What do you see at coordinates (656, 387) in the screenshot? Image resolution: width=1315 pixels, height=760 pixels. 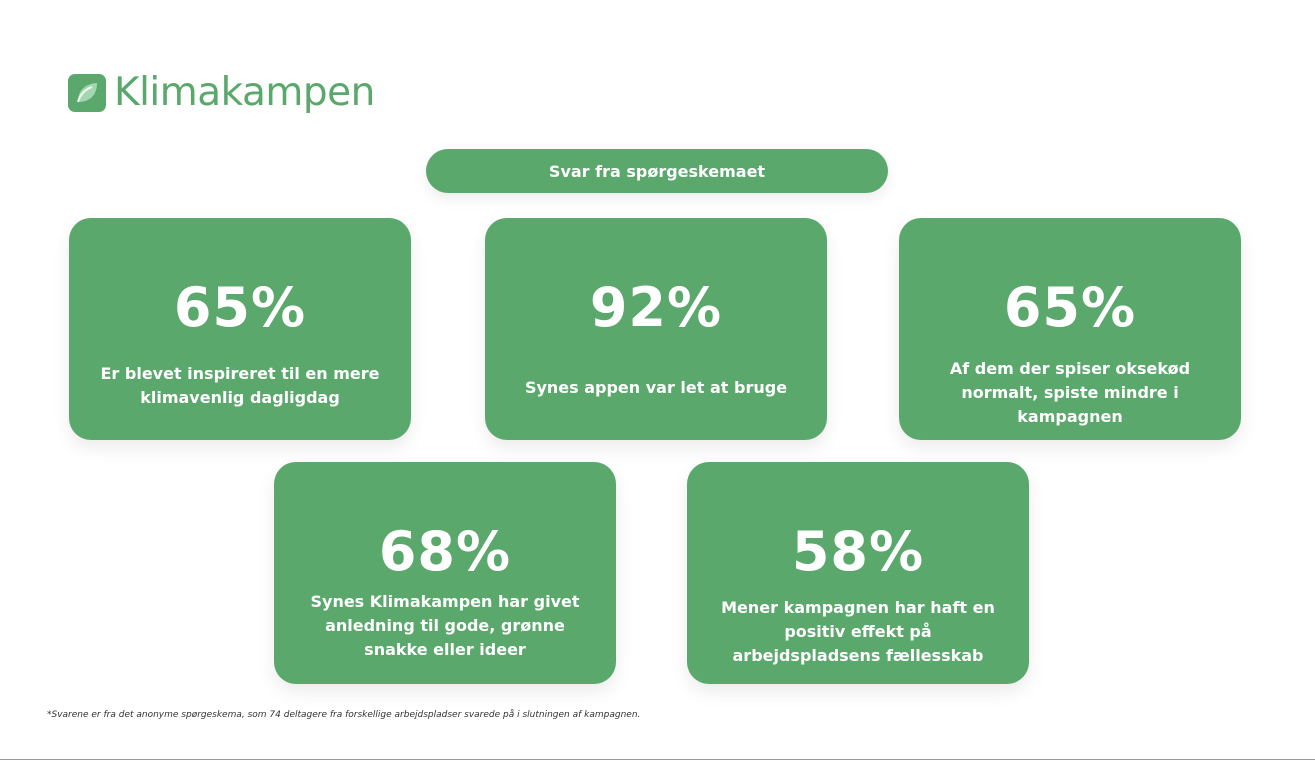 I see `stat-description: Synes appen var let at bruge` at bounding box center [656, 387].